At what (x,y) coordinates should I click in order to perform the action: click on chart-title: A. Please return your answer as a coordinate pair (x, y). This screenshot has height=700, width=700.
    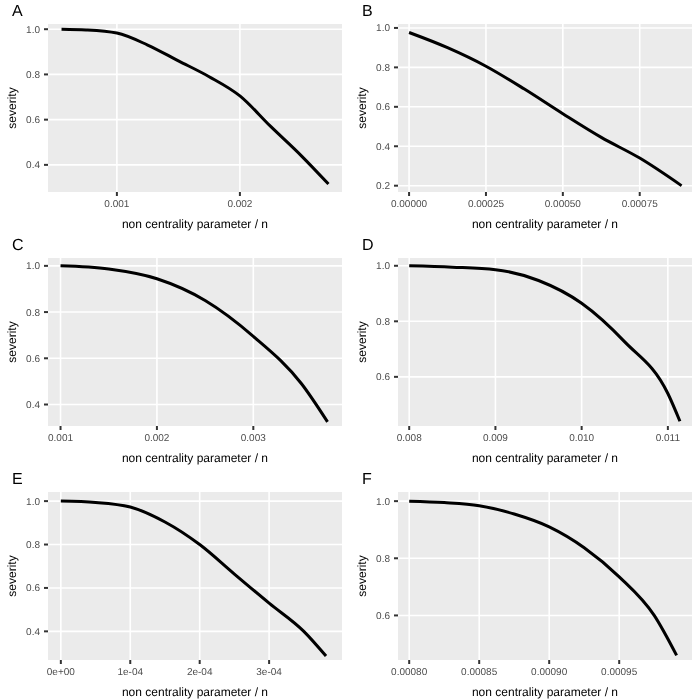
    Looking at the image, I should click on (17, 11).